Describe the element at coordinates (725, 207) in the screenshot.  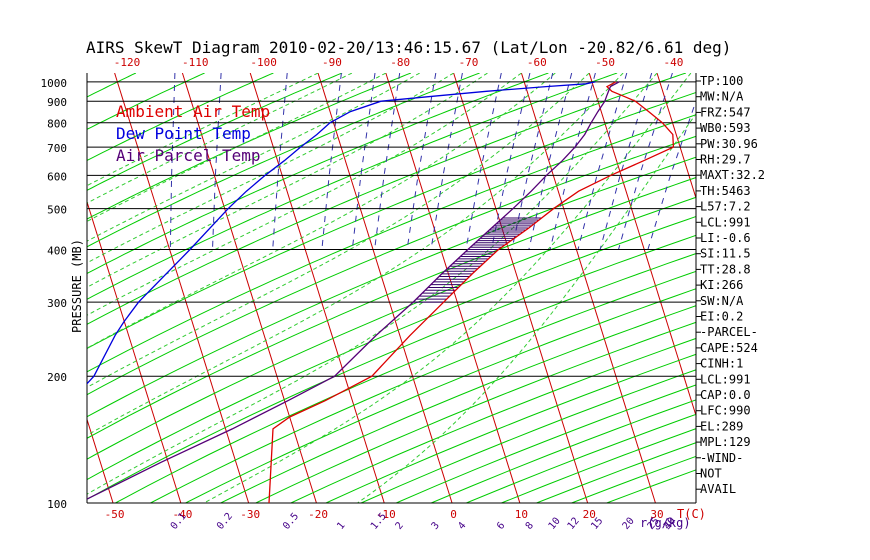
I see `index-entry: L57:7.2` at that location.